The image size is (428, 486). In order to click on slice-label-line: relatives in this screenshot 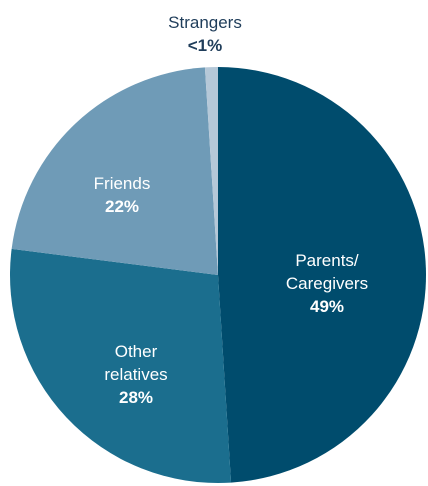, I will do `click(135, 374)`.